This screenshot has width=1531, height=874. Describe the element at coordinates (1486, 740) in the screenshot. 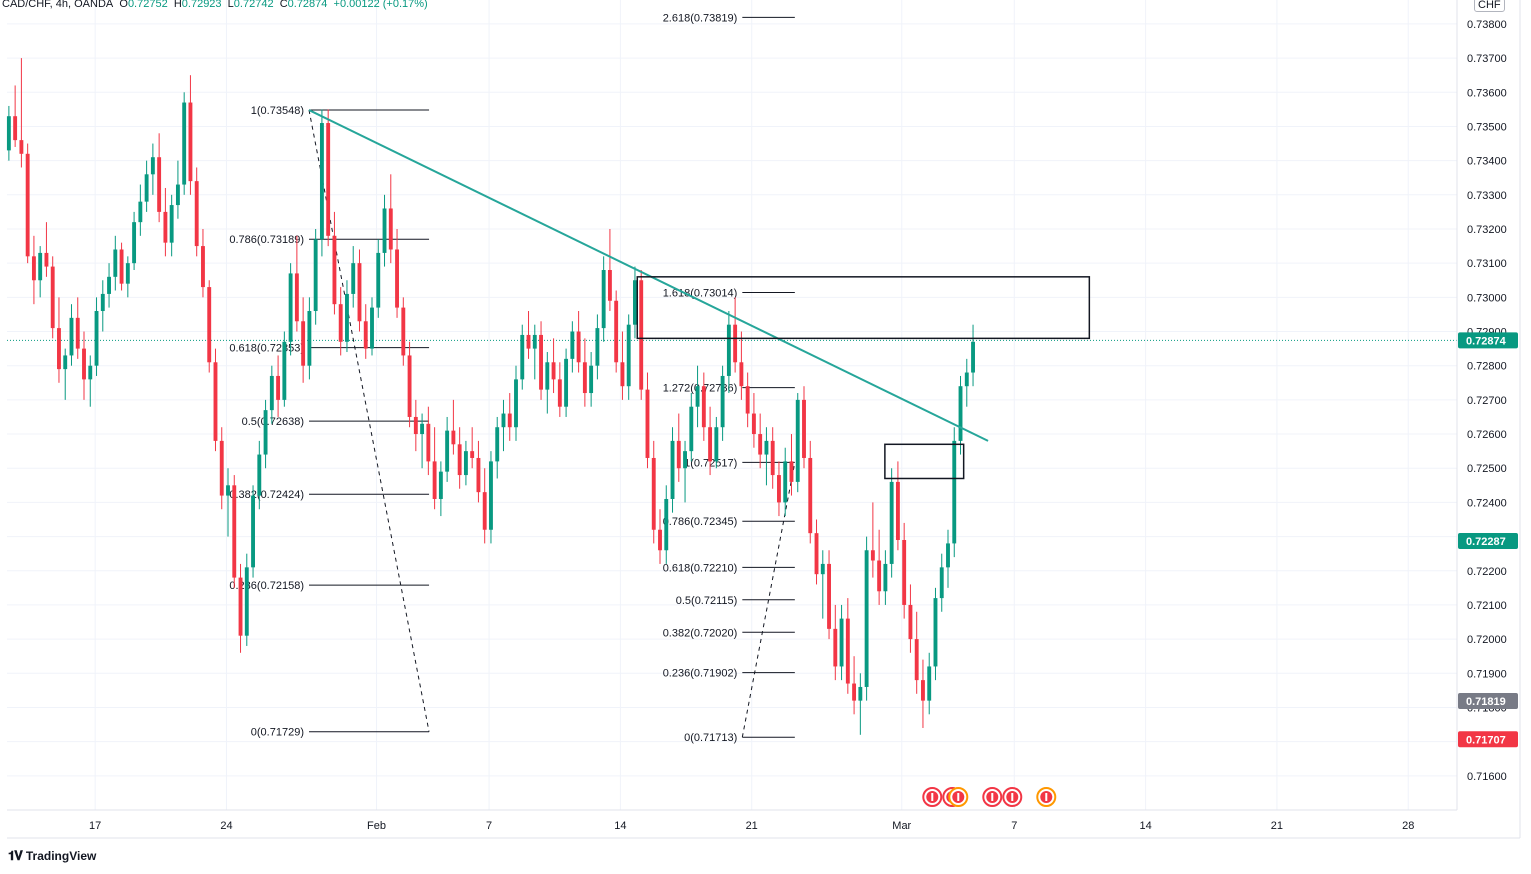

I see `price-label-text: 0.71707` at that location.